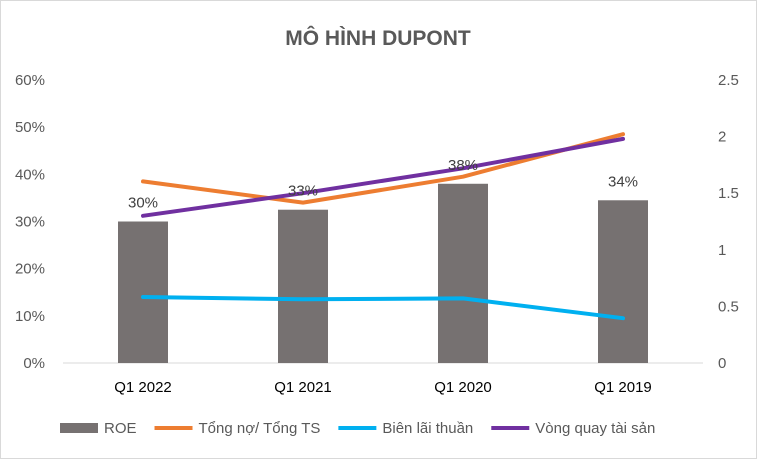  I want to click on category-label: Q1 2022, so click(143, 387).